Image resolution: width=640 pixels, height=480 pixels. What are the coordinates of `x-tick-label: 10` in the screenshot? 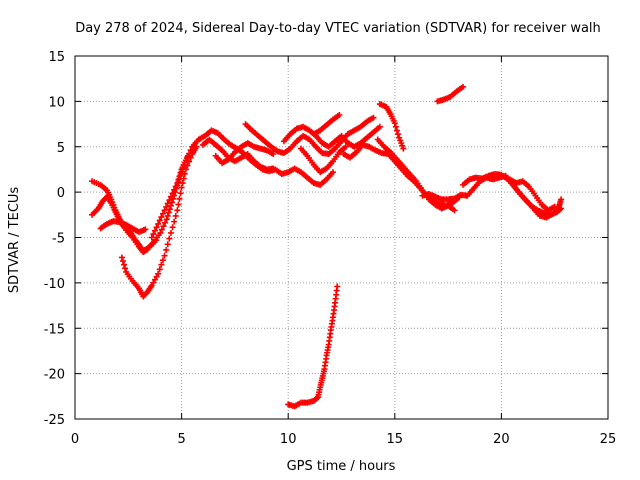 It's located at (288, 439).